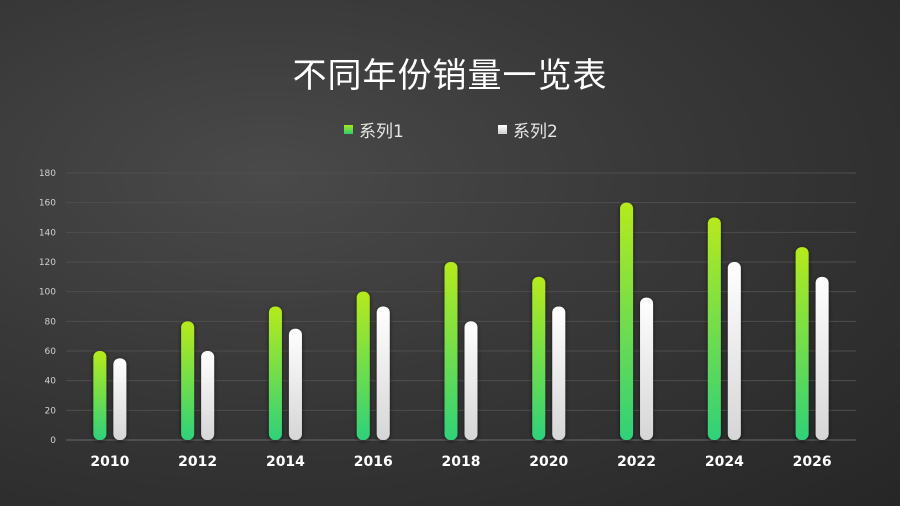  What do you see at coordinates (47, 204) in the screenshot?
I see `y-tick-label-160: 160` at bounding box center [47, 204].